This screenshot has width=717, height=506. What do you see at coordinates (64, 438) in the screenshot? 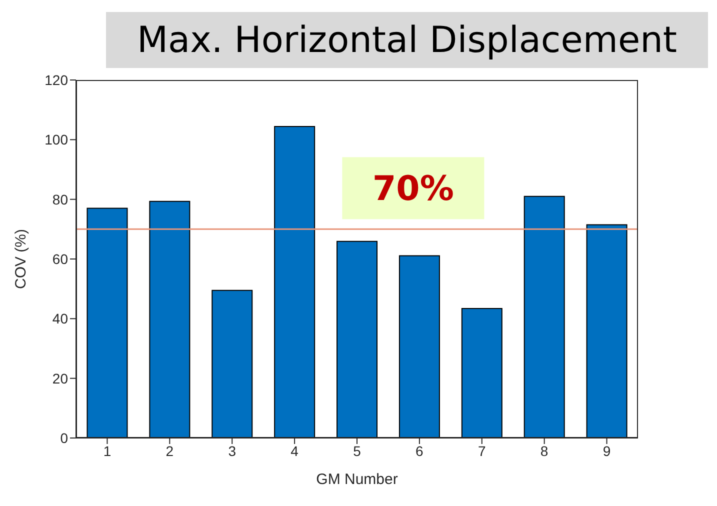
I see `y-tick-label: 0` at bounding box center [64, 438].